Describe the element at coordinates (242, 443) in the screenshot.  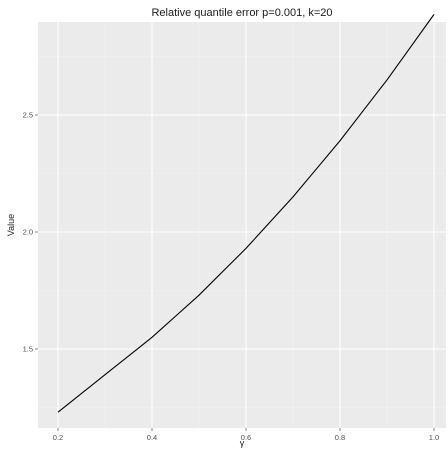
I see `x-axis-label: γ` at that location.